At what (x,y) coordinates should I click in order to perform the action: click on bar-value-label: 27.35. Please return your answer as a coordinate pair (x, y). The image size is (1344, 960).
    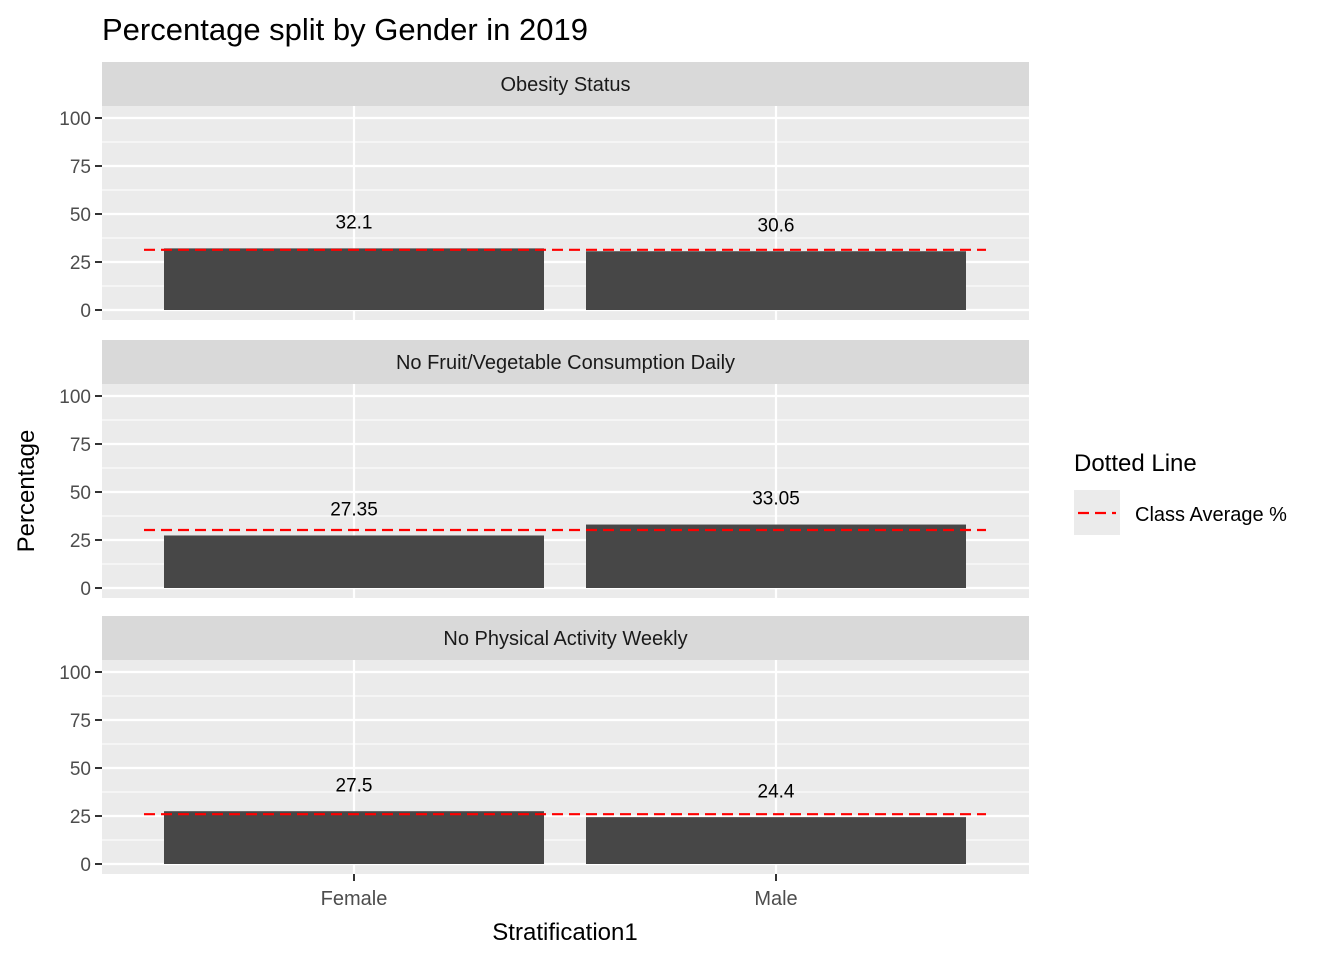
    Looking at the image, I should click on (354, 510).